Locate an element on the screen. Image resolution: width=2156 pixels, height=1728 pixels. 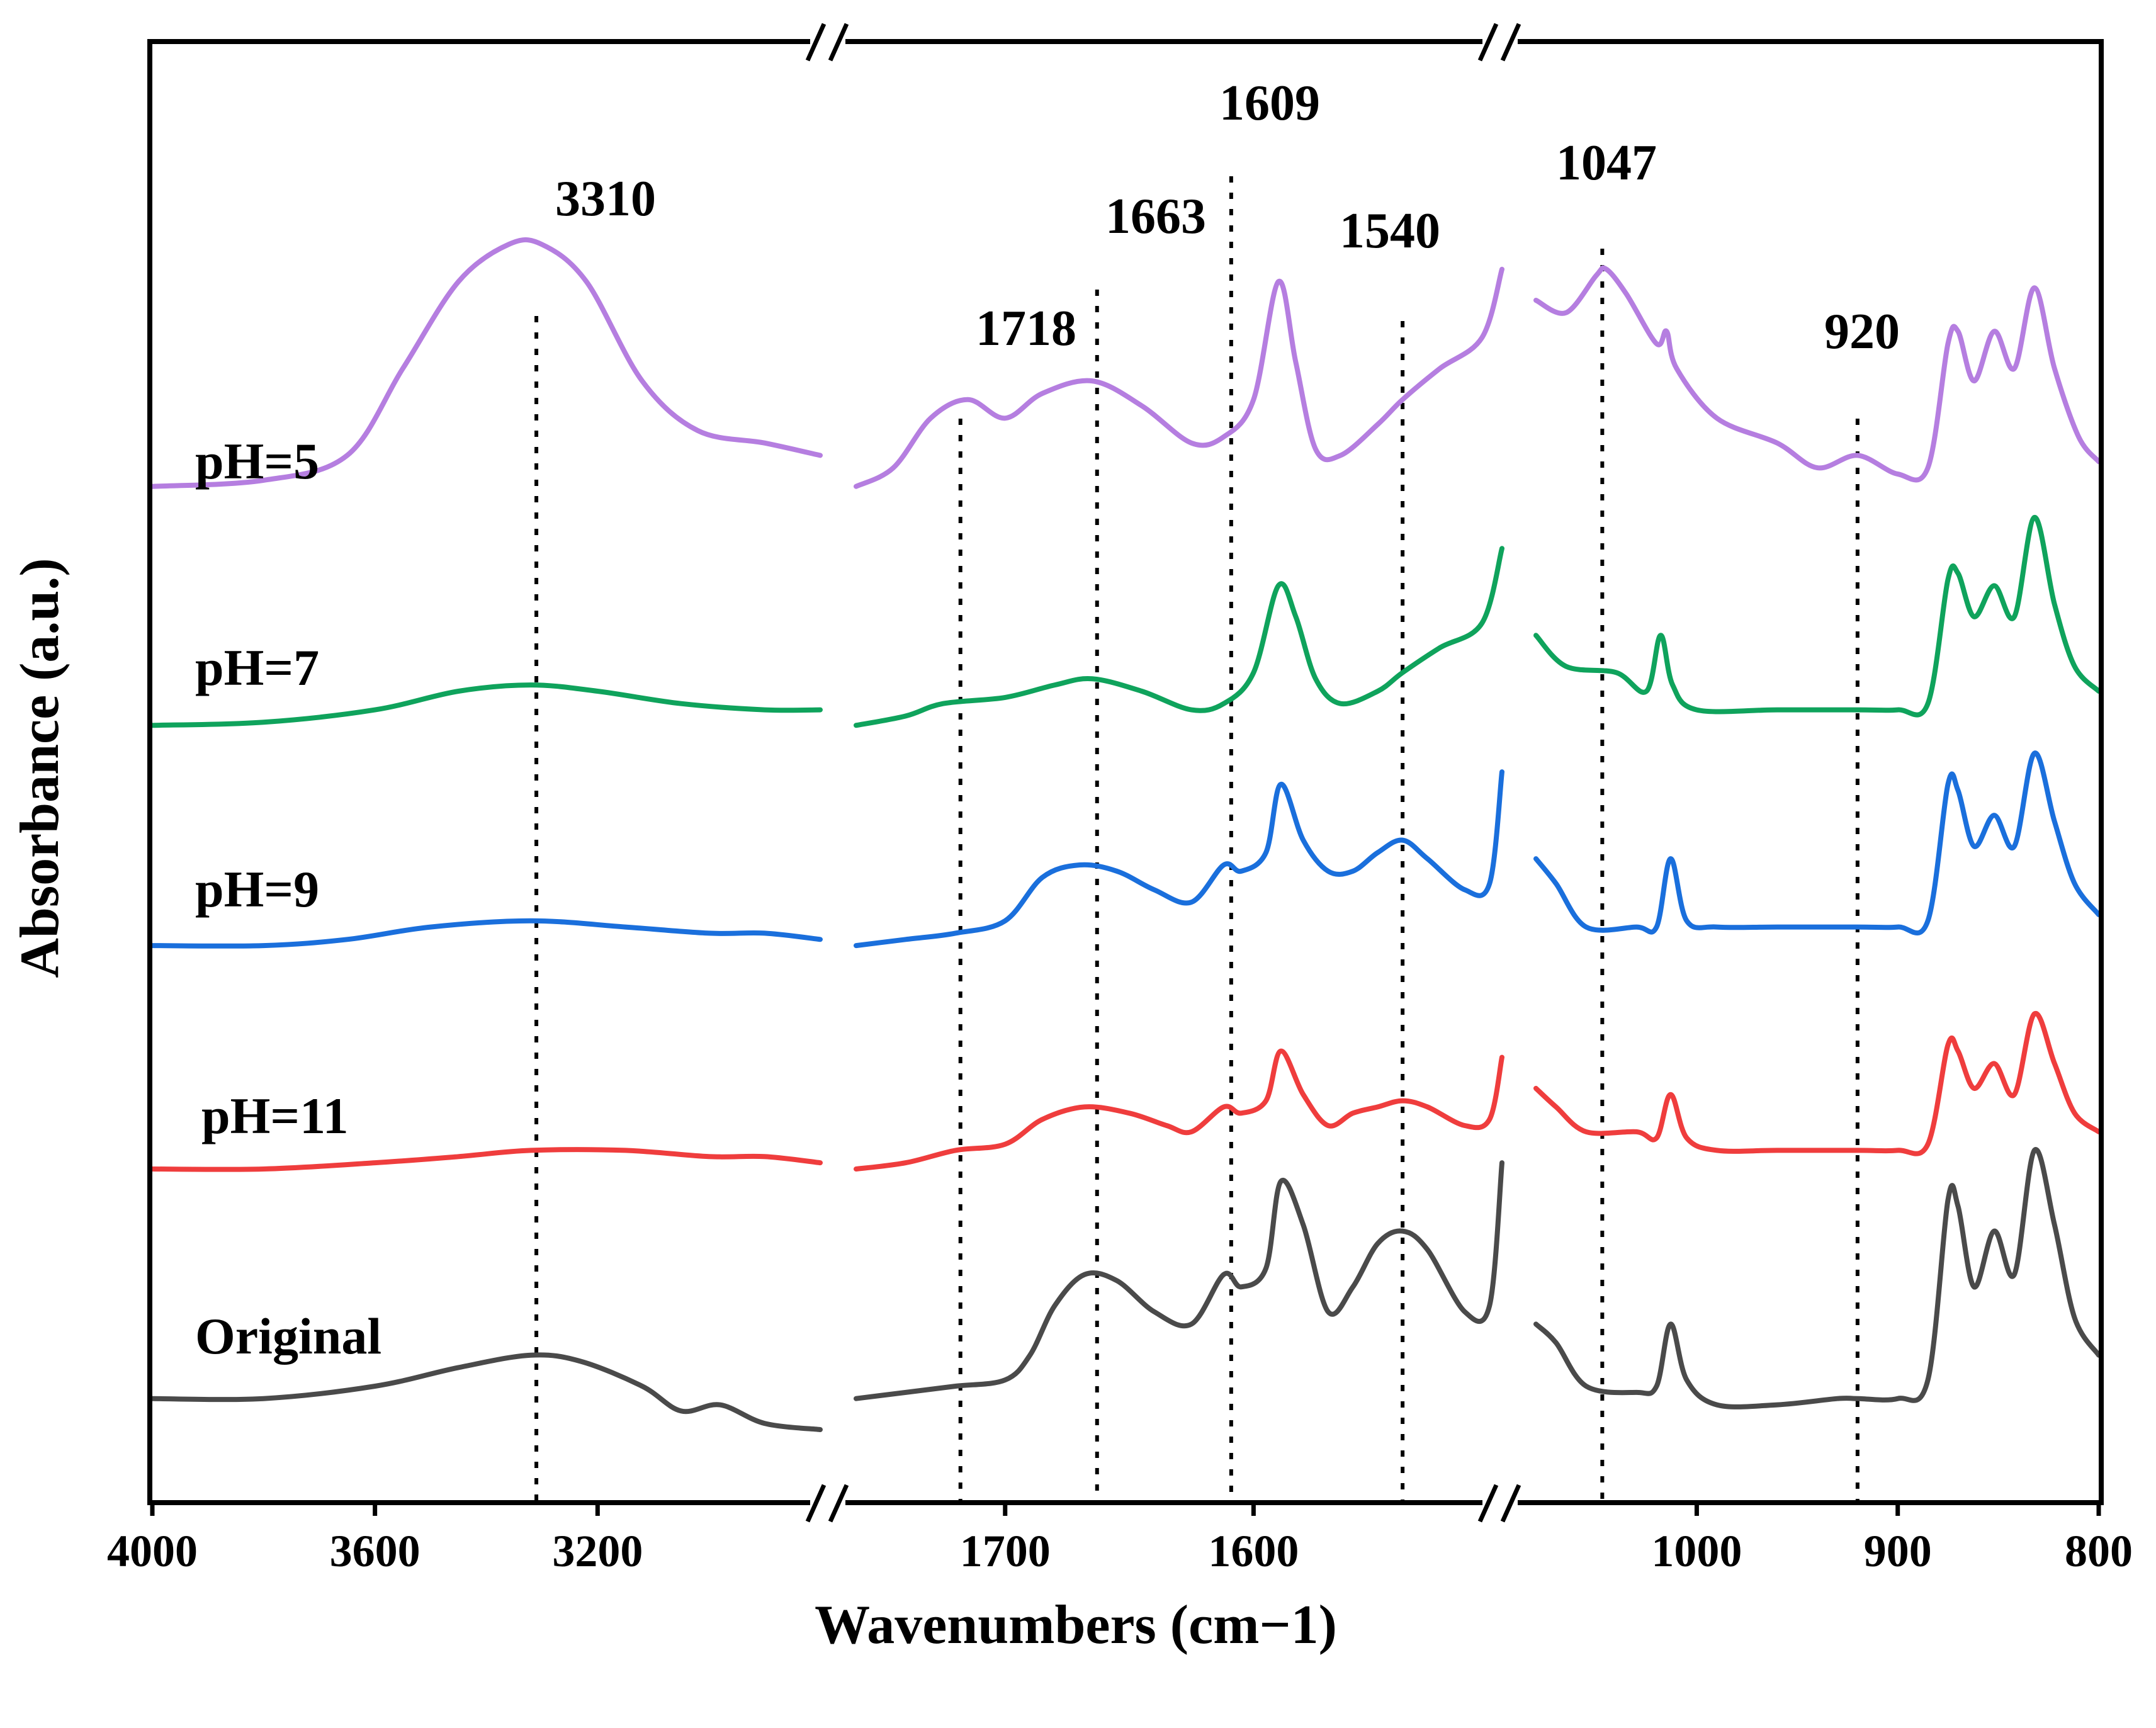
peak-label-1609: 1609 is located at coordinates (1269, 104).